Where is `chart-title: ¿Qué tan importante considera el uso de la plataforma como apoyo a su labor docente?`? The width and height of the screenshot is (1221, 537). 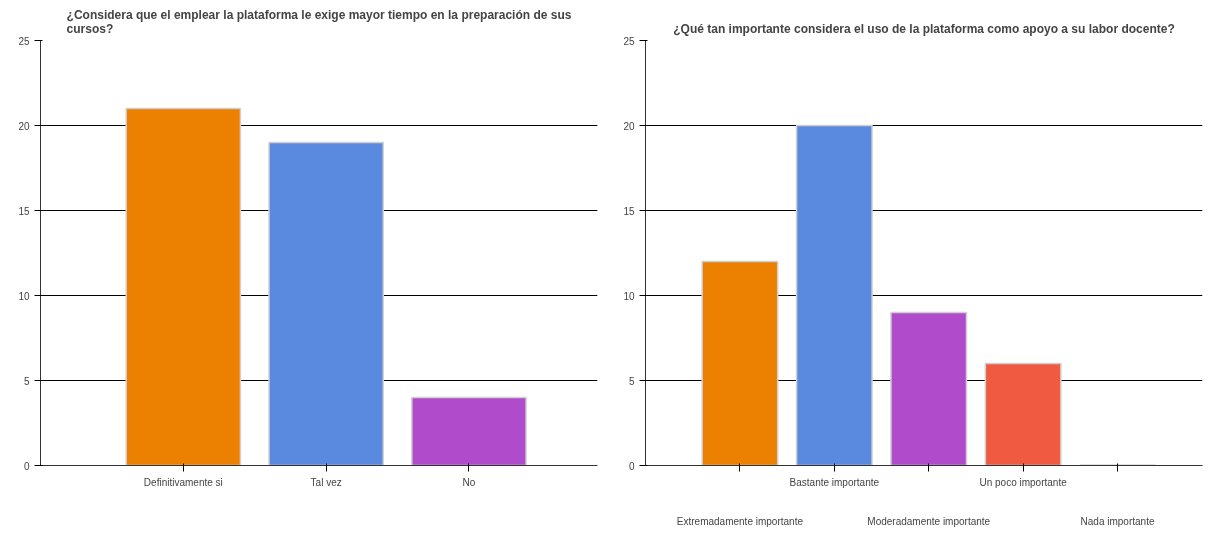
chart-title: ¿Qué tan importante considera el uso de la plataforma como apoyo a su labor docente? is located at coordinates (924, 28).